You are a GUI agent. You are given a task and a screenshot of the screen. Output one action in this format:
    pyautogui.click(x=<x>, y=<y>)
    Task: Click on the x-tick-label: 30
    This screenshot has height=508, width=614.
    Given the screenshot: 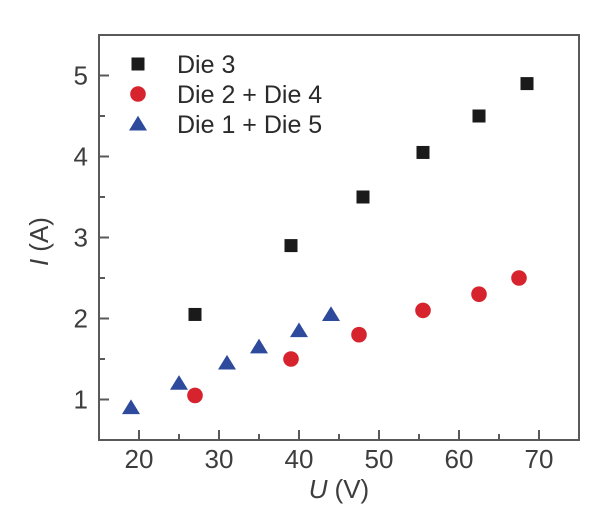 What is the action you would take?
    pyautogui.click(x=219, y=459)
    